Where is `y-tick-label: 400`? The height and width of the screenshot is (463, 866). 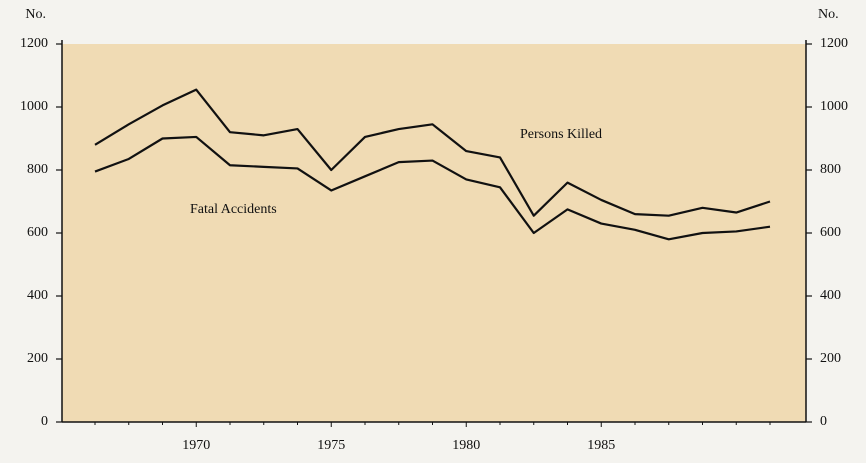 y-tick-label: 400 is located at coordinates (37, 295).